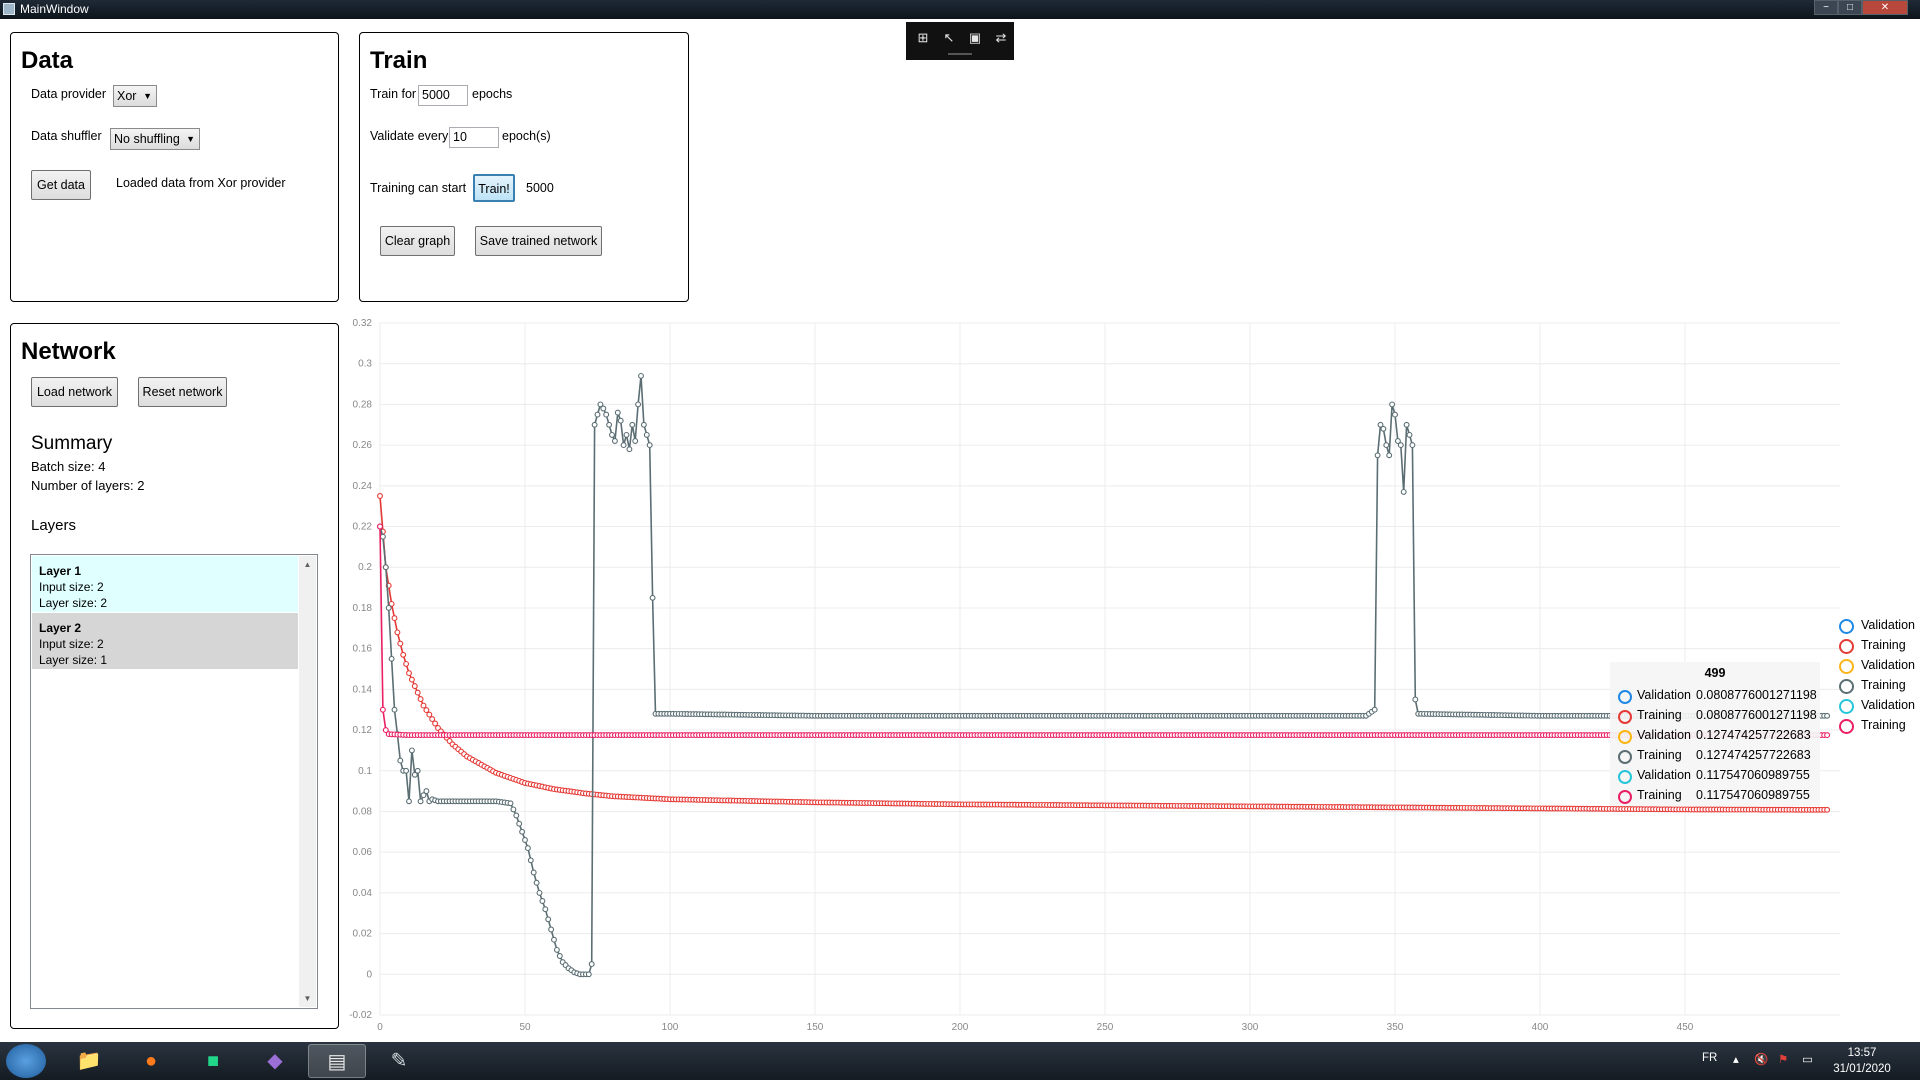 The height and width of the screenshot is (1080, 1920). Describe the element at coordinates (337, 1061) in the screenshot. I see `app-window-icon: ▤` at that location.